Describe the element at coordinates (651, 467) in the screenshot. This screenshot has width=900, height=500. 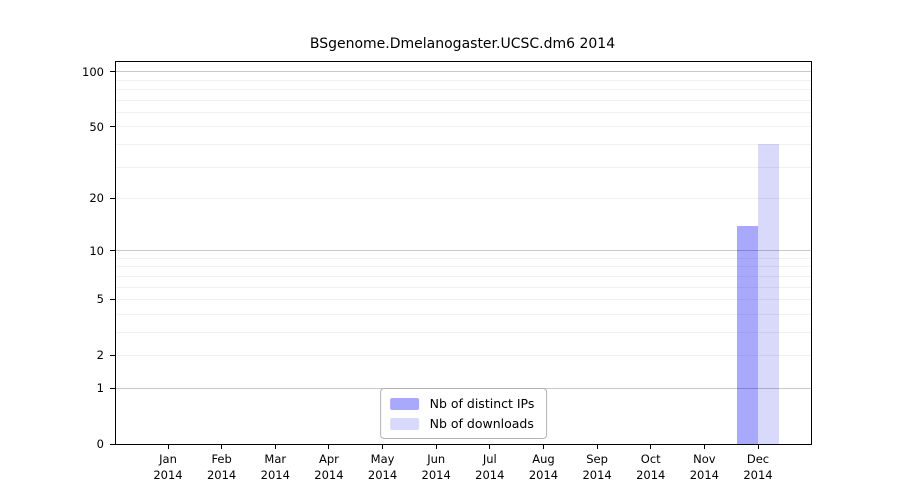
I see `x-tick-label: Oct 2014` at that location.